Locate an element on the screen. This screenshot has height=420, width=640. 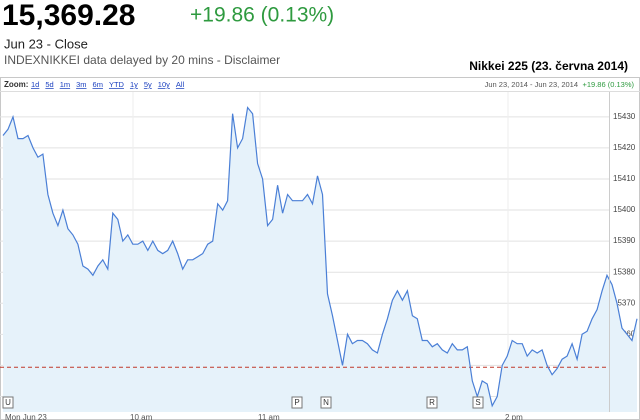
event-flag-label: R is located at coordinates (432, 402).